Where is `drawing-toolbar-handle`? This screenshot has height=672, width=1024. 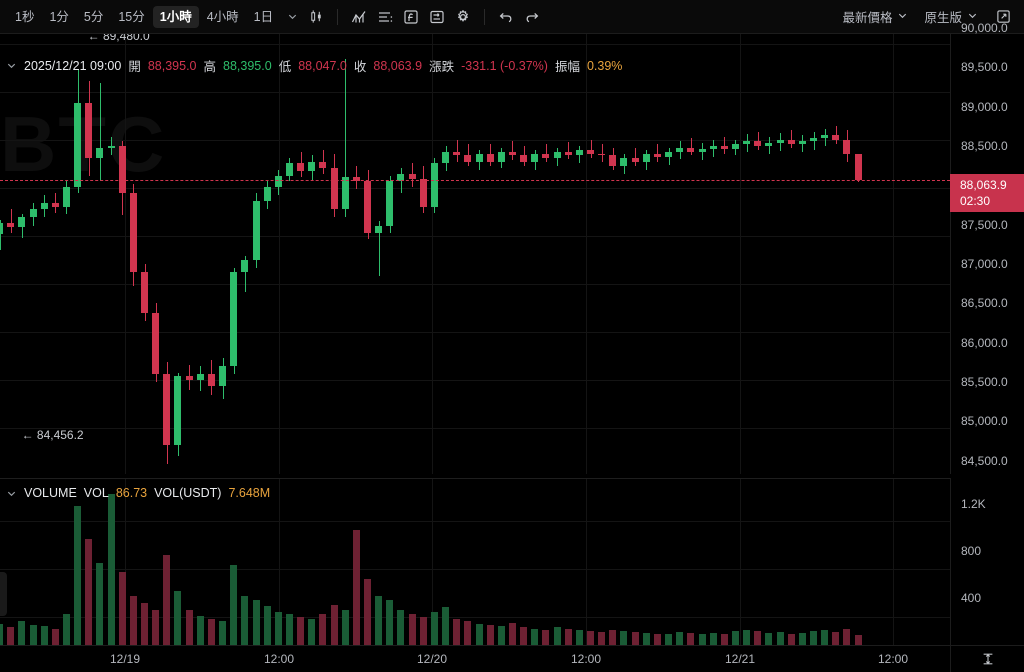
drawing-toolbar-handle is located at coordinates (3, 594).